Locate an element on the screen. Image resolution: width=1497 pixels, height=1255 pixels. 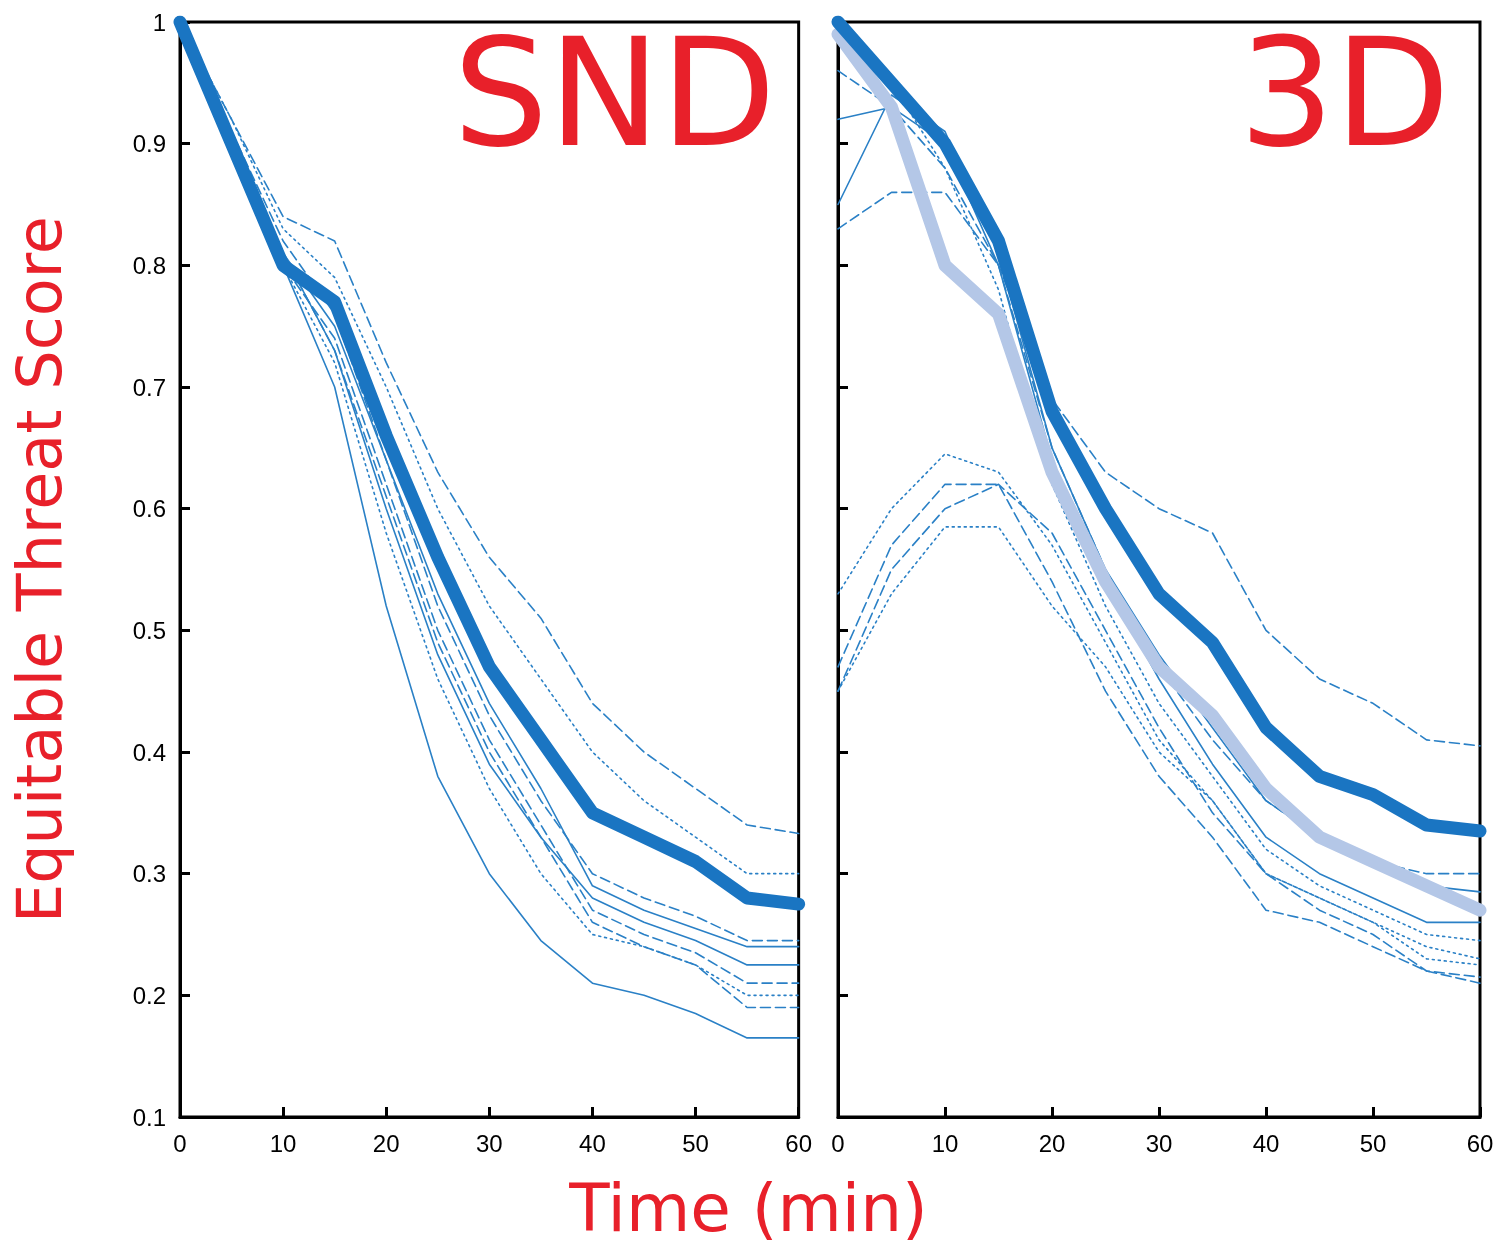
y-tick-label: 0.9 is located at coordinates (149, 144).